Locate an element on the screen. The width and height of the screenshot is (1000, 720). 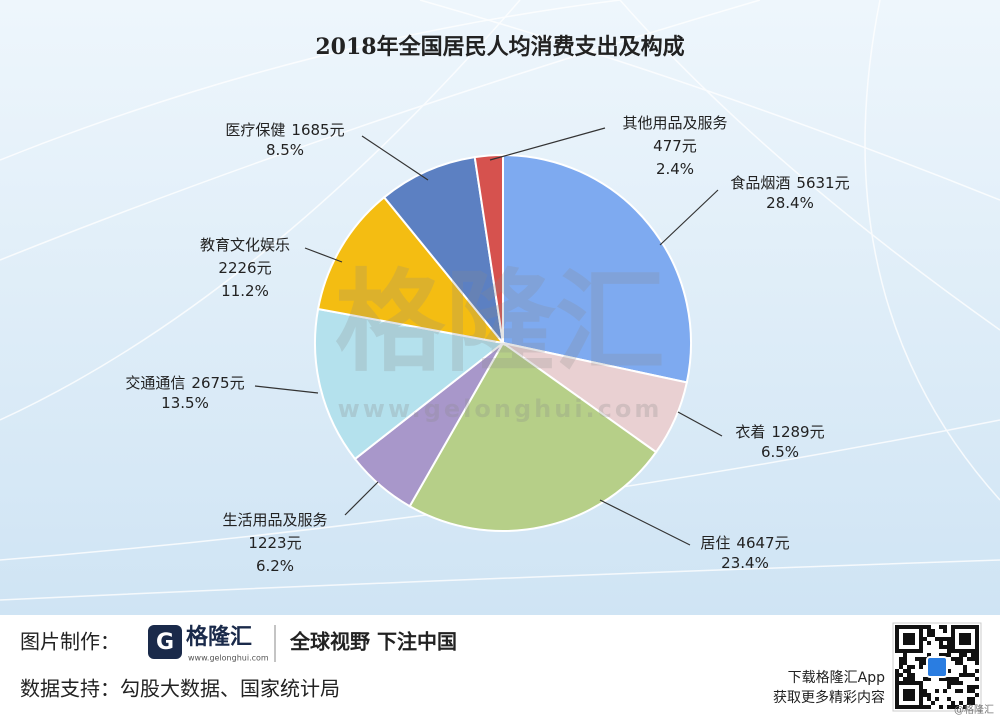
label-value: 2675元 is located at coordinates (217, 383).